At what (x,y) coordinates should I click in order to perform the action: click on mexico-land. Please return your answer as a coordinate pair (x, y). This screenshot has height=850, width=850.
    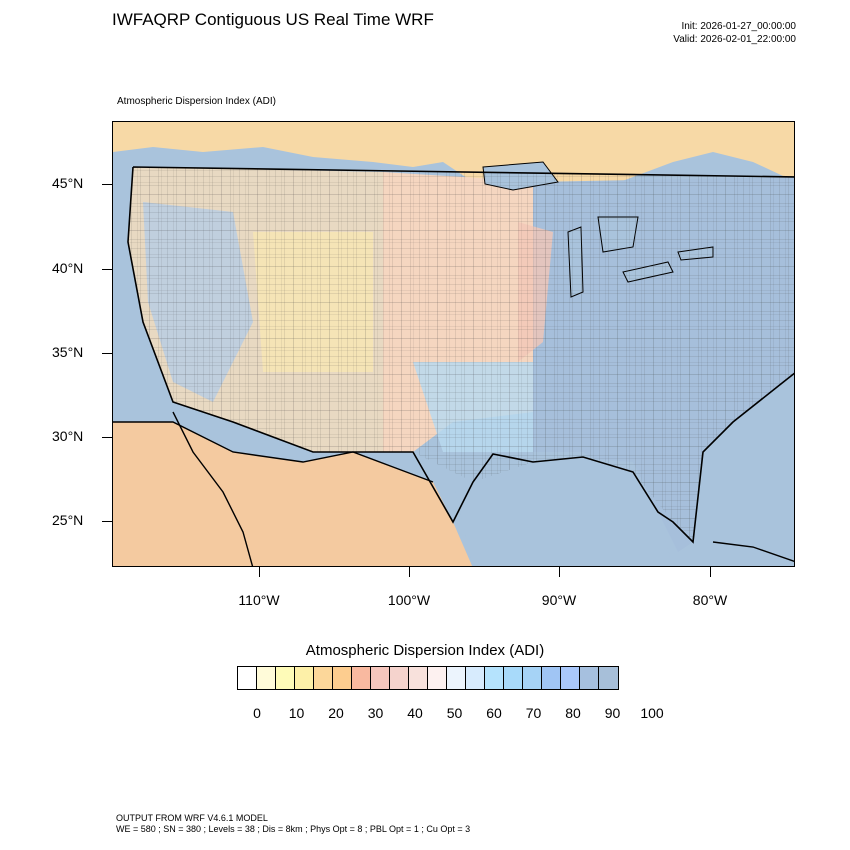
    Looking at the image, I should click on (293, 494).